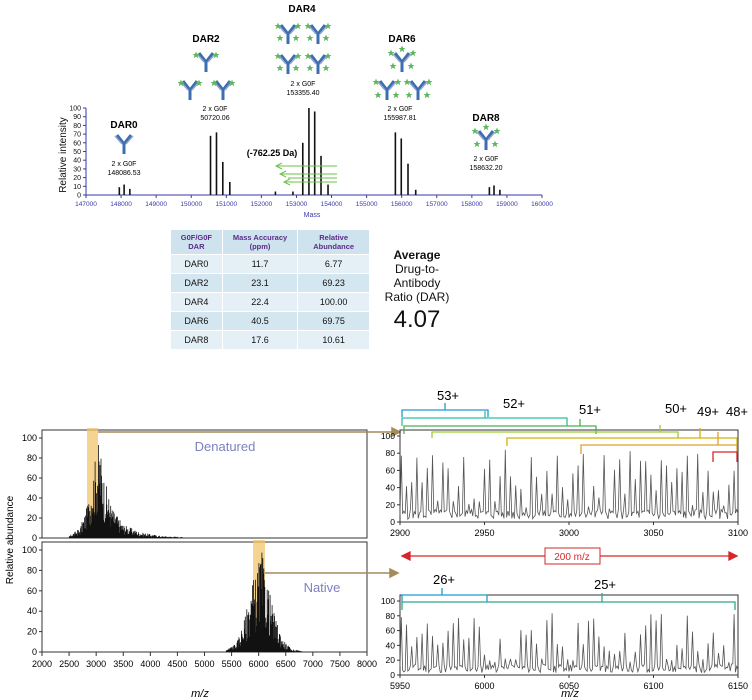 This screenshot has height=700, width=752. Describe the element at coordinates (196, 302) in the screenshot. I see `table-cell: DAR4` at that location.